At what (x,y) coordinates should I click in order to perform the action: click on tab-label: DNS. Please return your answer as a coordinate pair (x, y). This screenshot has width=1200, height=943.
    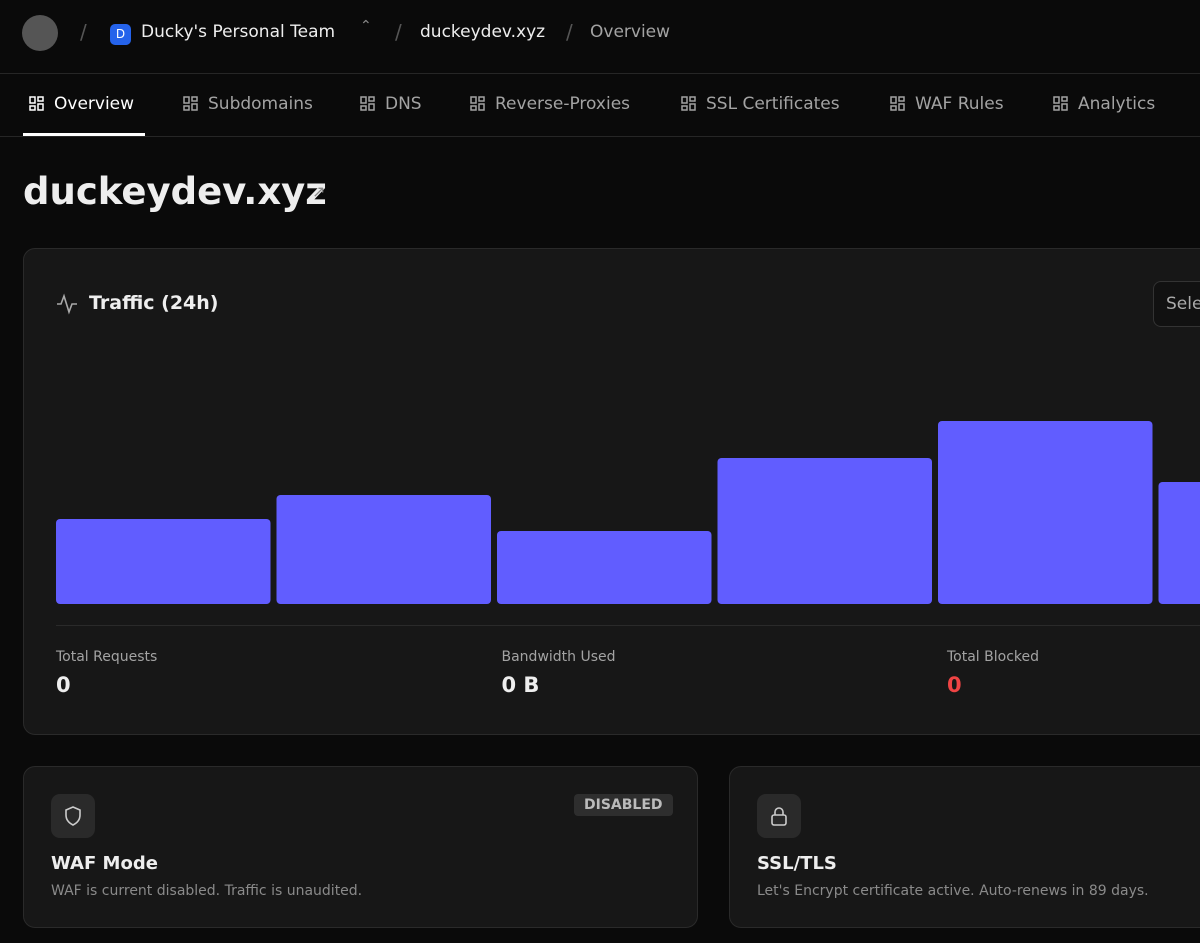
    Looking at the image, I should click on (403, 104).